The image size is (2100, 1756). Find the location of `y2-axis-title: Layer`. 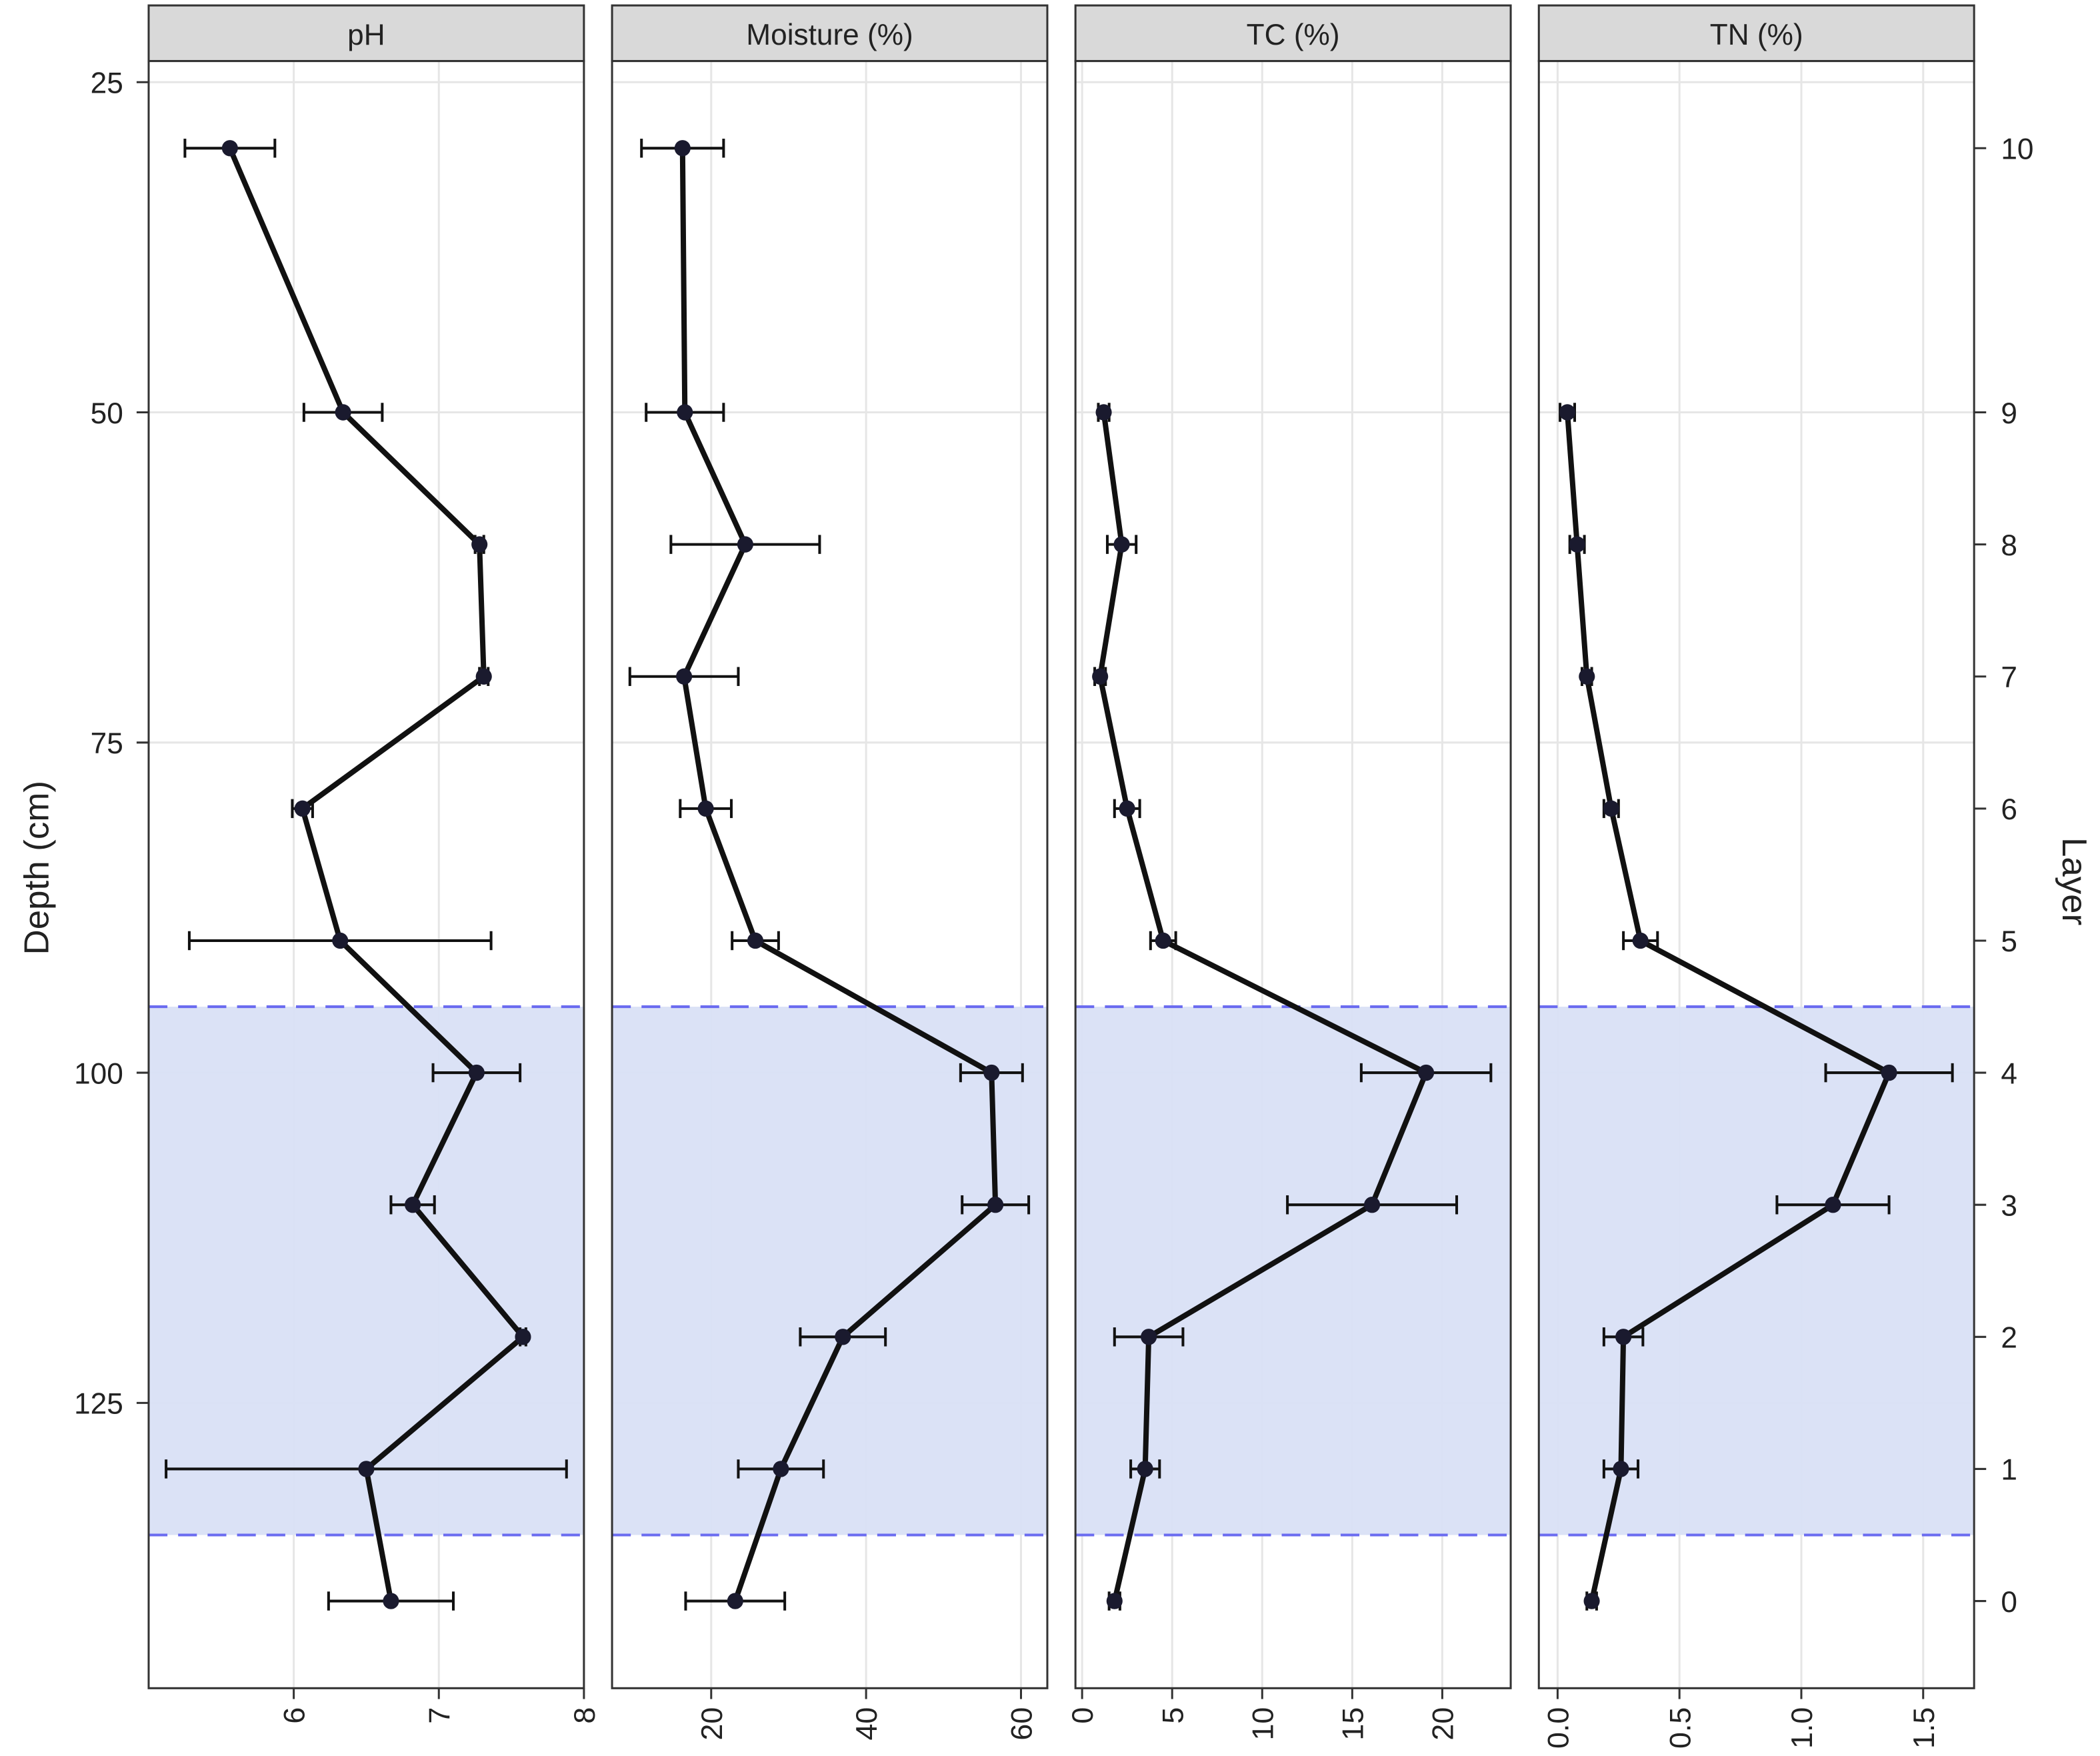

y2-axis-title: Layer is located at coordinates (2074, 881).